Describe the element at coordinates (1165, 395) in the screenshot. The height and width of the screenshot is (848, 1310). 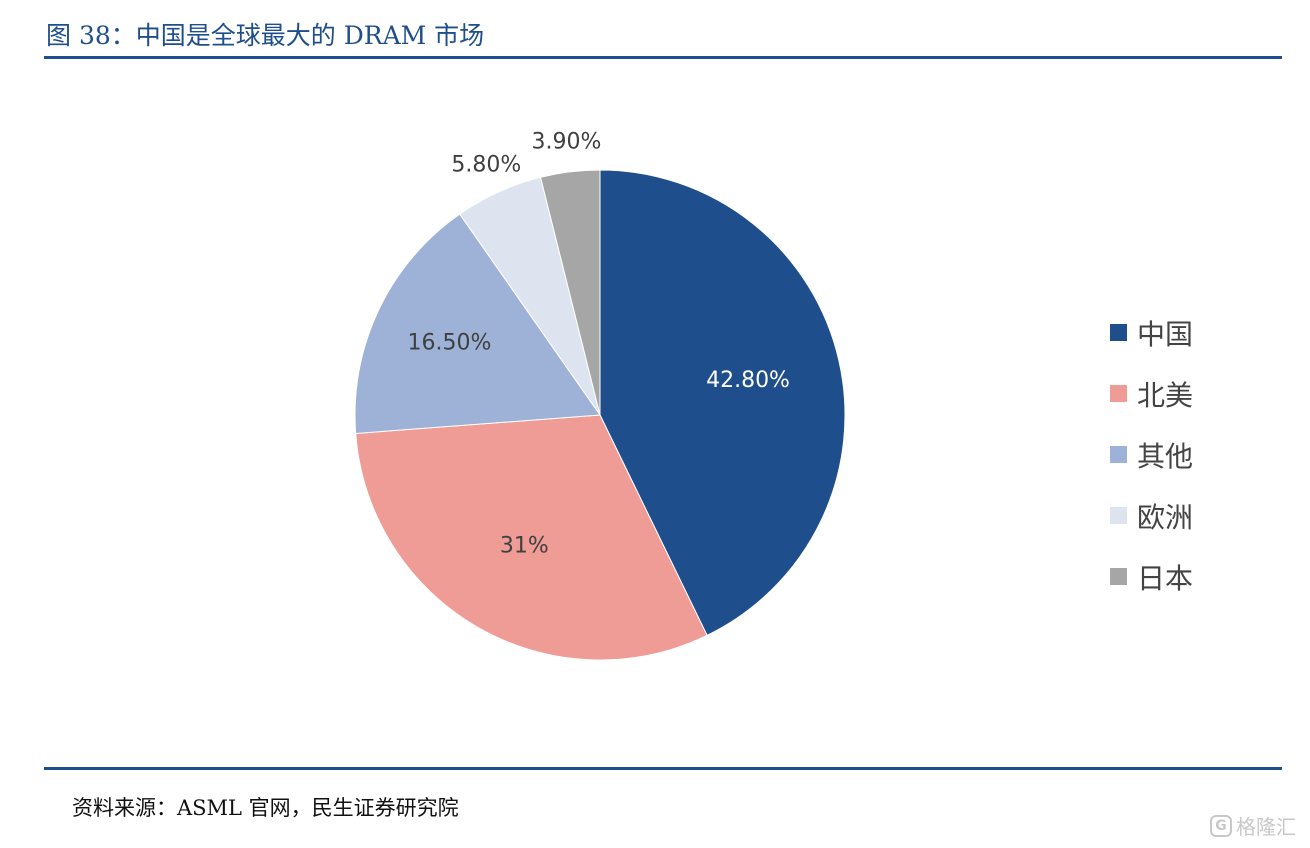
I see `legend-label: 北美` at that location.